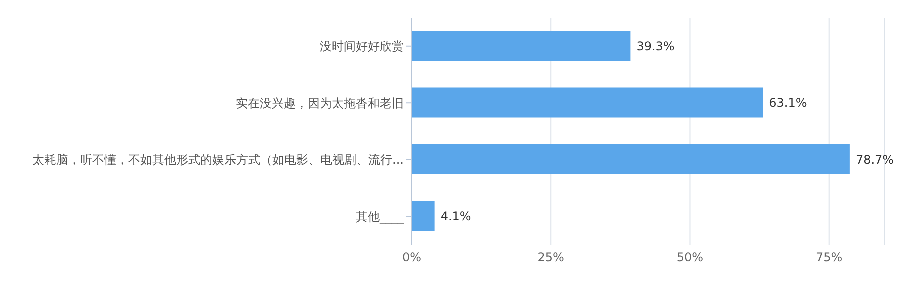  Describe the element at coordinates (690, 257) in the screenshot. I see `x-tick-label: 50%` at that location.